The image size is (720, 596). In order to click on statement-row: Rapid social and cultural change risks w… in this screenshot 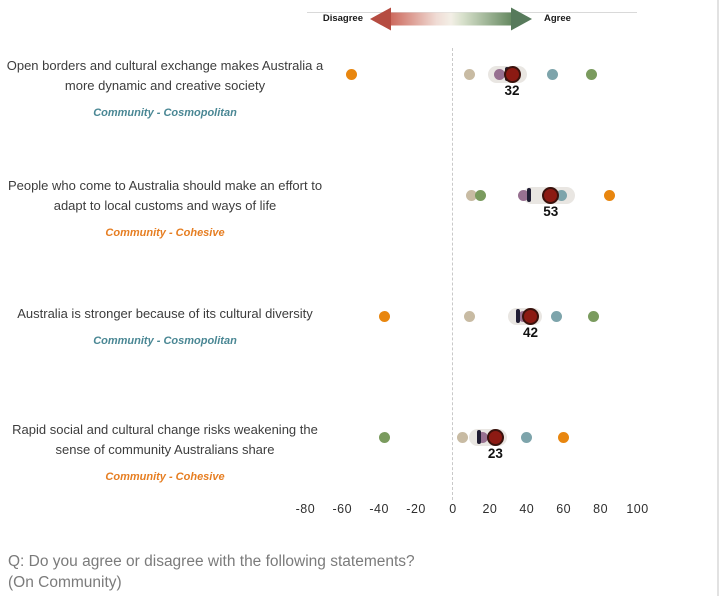, I will do `click(165, 451)`.